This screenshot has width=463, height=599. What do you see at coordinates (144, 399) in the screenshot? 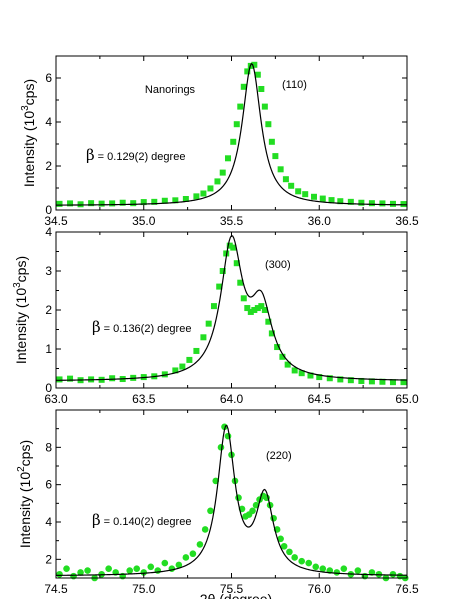
I see `x-tick-label: 63.5` at bounding box center [144, 399].